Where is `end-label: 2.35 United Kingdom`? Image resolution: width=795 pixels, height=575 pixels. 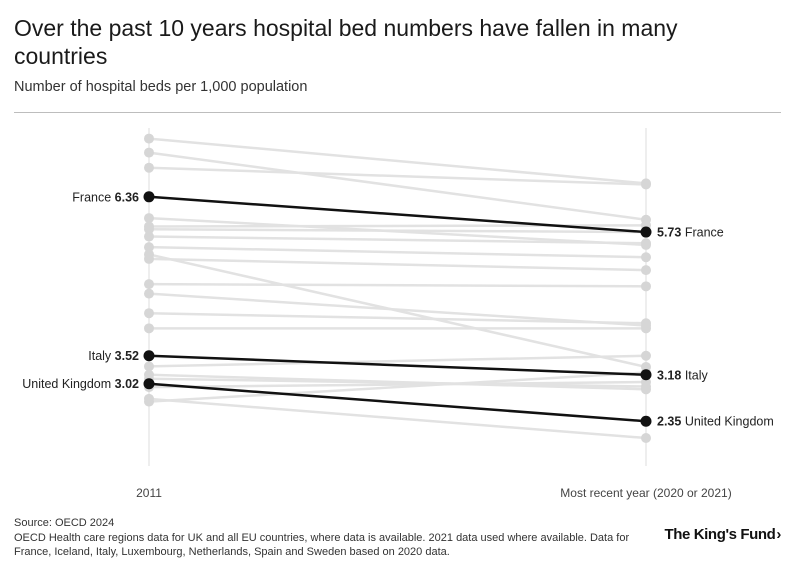 end-label: 2.35 United Kingdom is located at coordinates (715, 422).